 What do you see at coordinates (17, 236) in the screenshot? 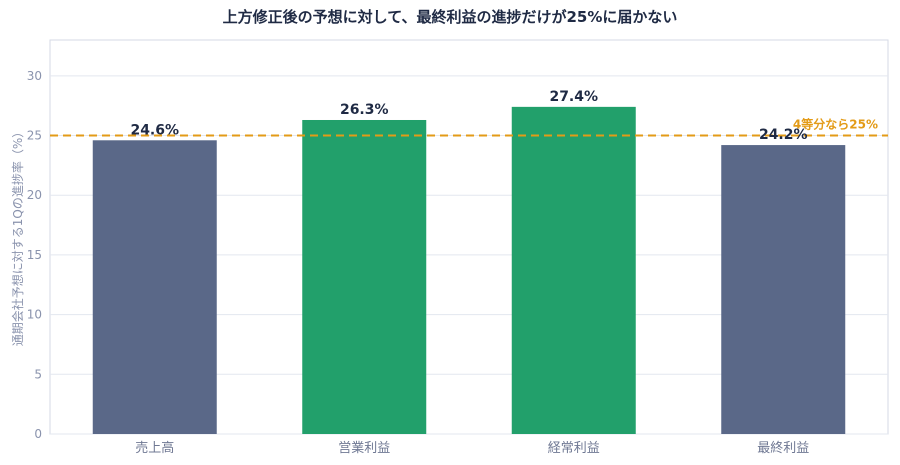
I see `y-axis-title: 通期会社予想に対する1Qの進捗率（%）` at bounding box center [17, 236].